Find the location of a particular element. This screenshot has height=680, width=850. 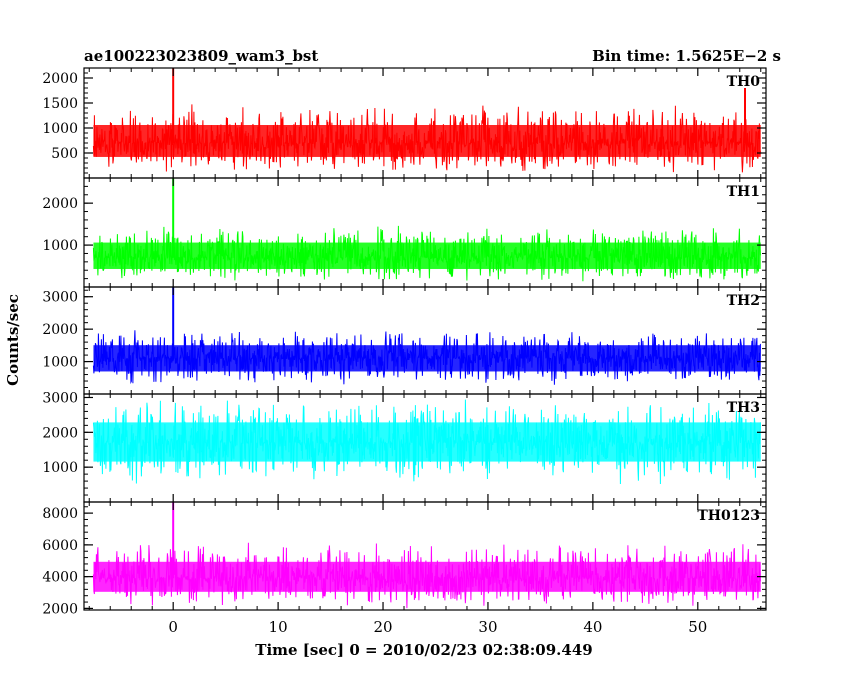

panel-label-th2: TH2 is located at coordinates (743, 301).